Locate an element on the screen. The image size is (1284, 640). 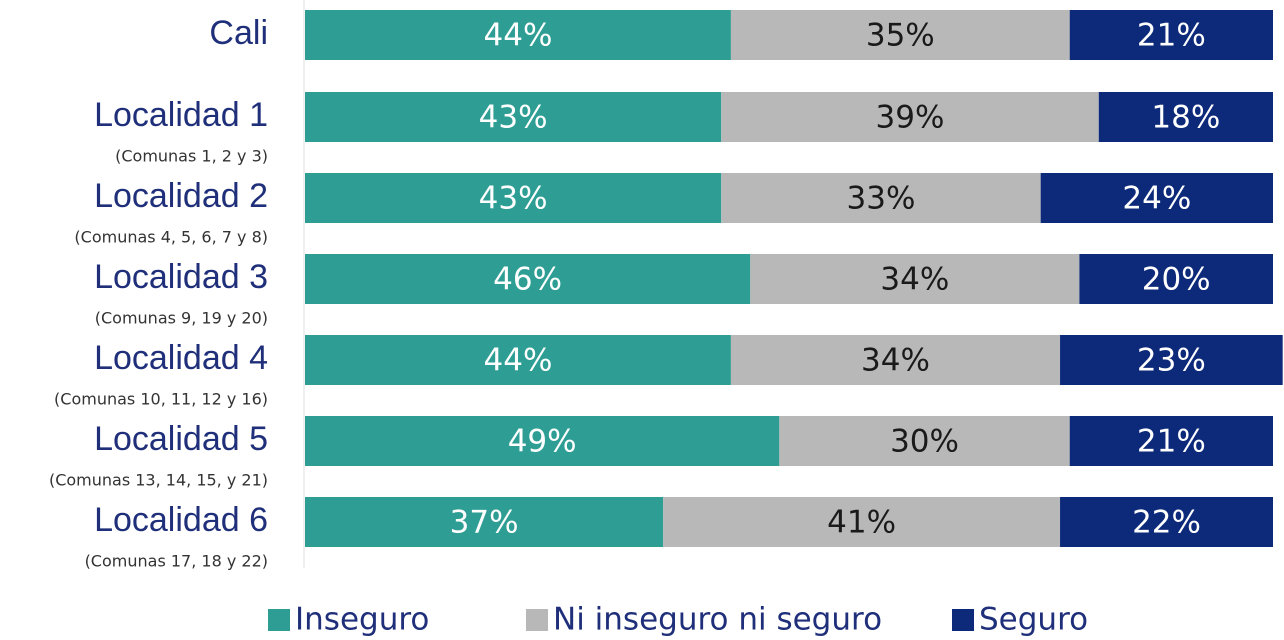
value-label: 18% is located at coordinates (1185, 118).